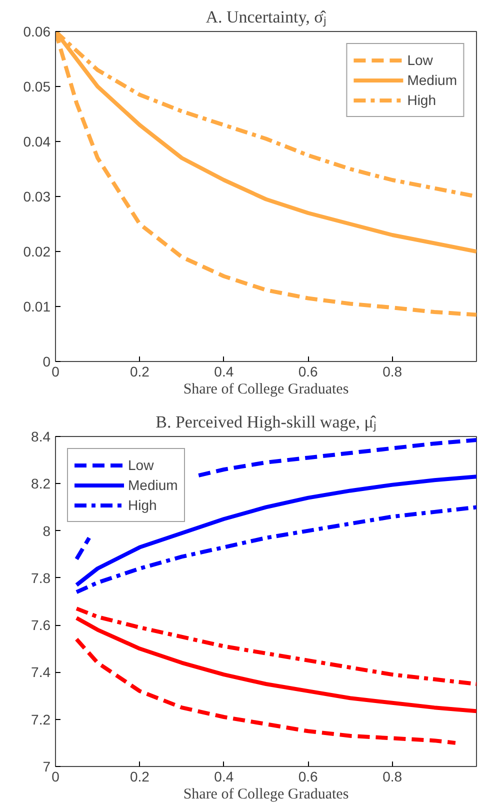 This screenshot has height=809, width=496. I want to click on chart-title: A. Uncertainty, σ̂ⱼ, so click(266, 18).